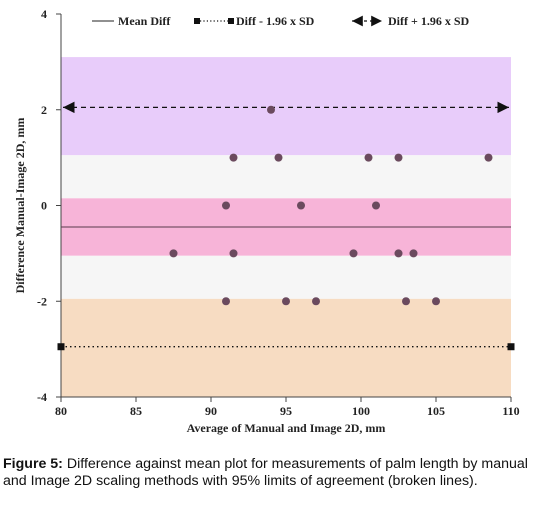 The image size is (541, 514). I want to click on lower-limit-marker-right, so click(511, 347).